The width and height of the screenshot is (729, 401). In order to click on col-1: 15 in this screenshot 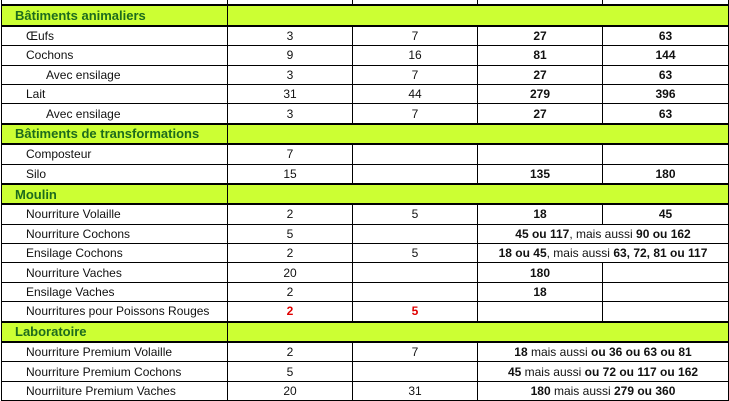, I will do `click(290, 174)`.